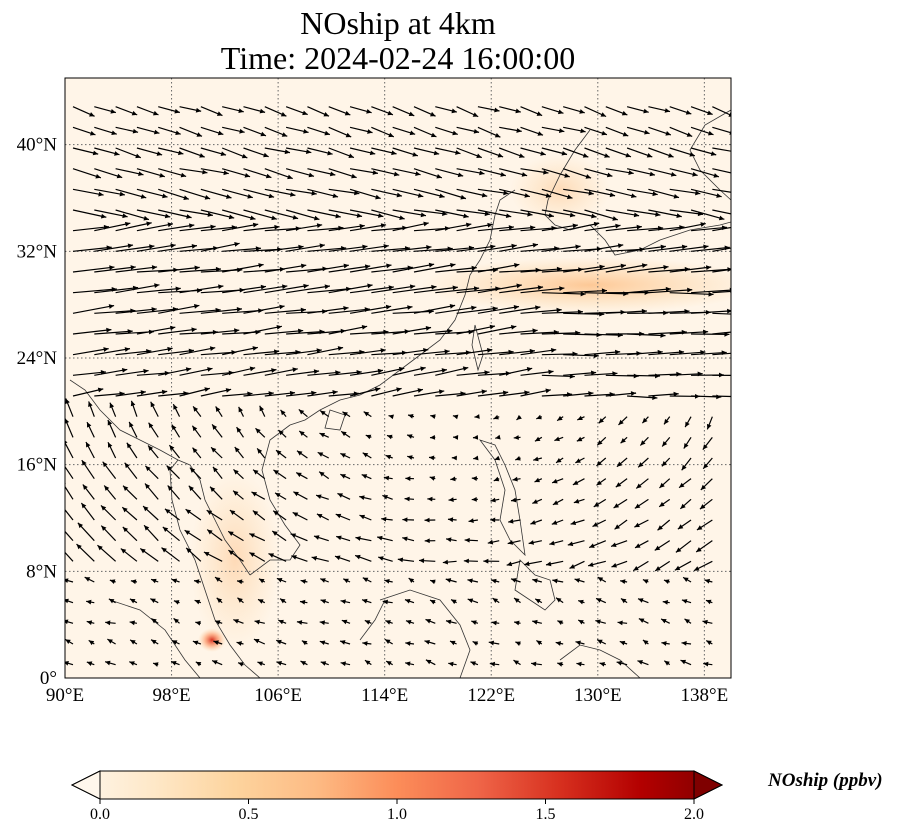 The width and height of the screenshot is (904, 836). Describe the element at coordinates (37, 251) in the screenshot. I see `lat-tick-label: 32°N` at that location.